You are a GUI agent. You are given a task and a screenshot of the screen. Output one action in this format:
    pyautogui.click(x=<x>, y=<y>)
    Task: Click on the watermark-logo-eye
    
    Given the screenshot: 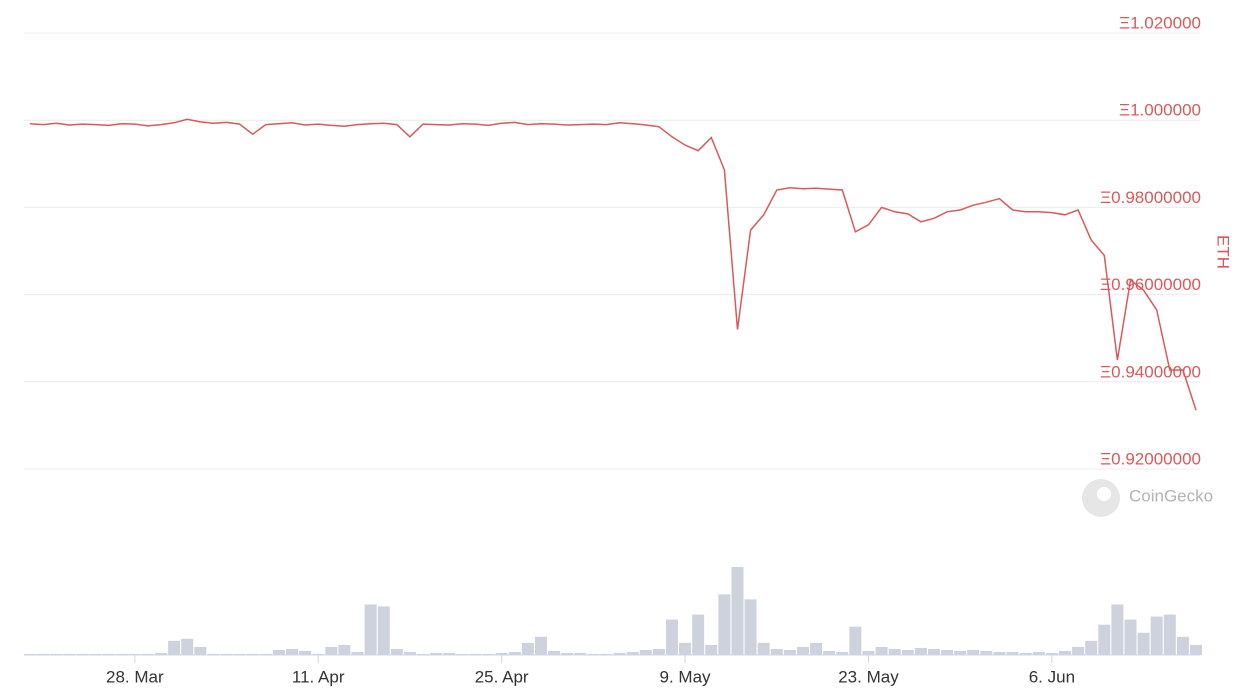 What is the action you would take?
    pyautogui.click(x=1104, y=494)
    